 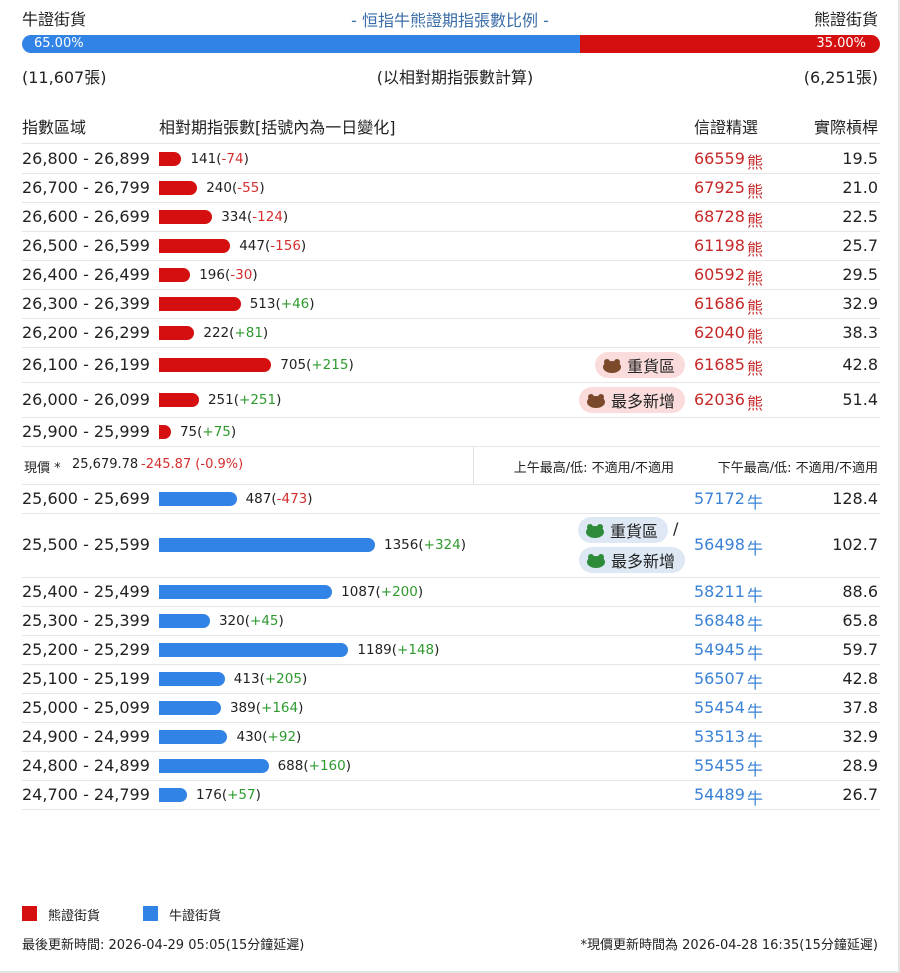 I want to click on leverage: 65.8, so click(x=860, y=620).